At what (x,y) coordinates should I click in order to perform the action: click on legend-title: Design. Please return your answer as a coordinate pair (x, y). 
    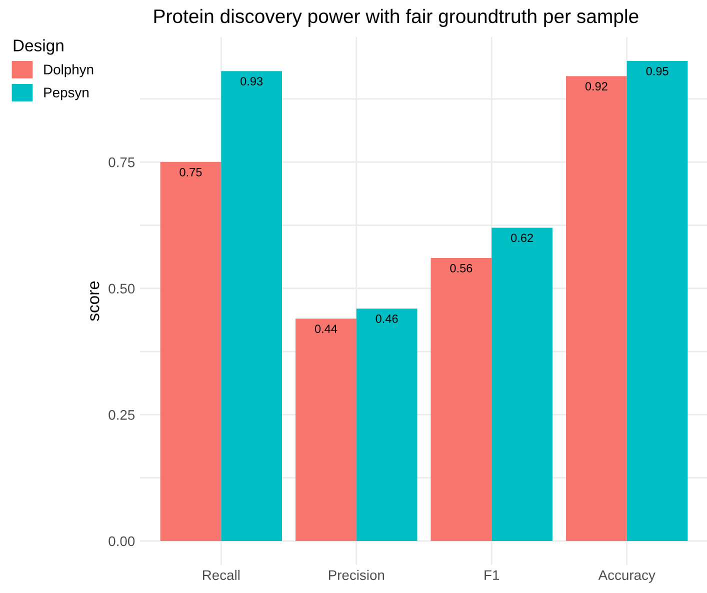
    Looking at the image, I should click on (39, 47).